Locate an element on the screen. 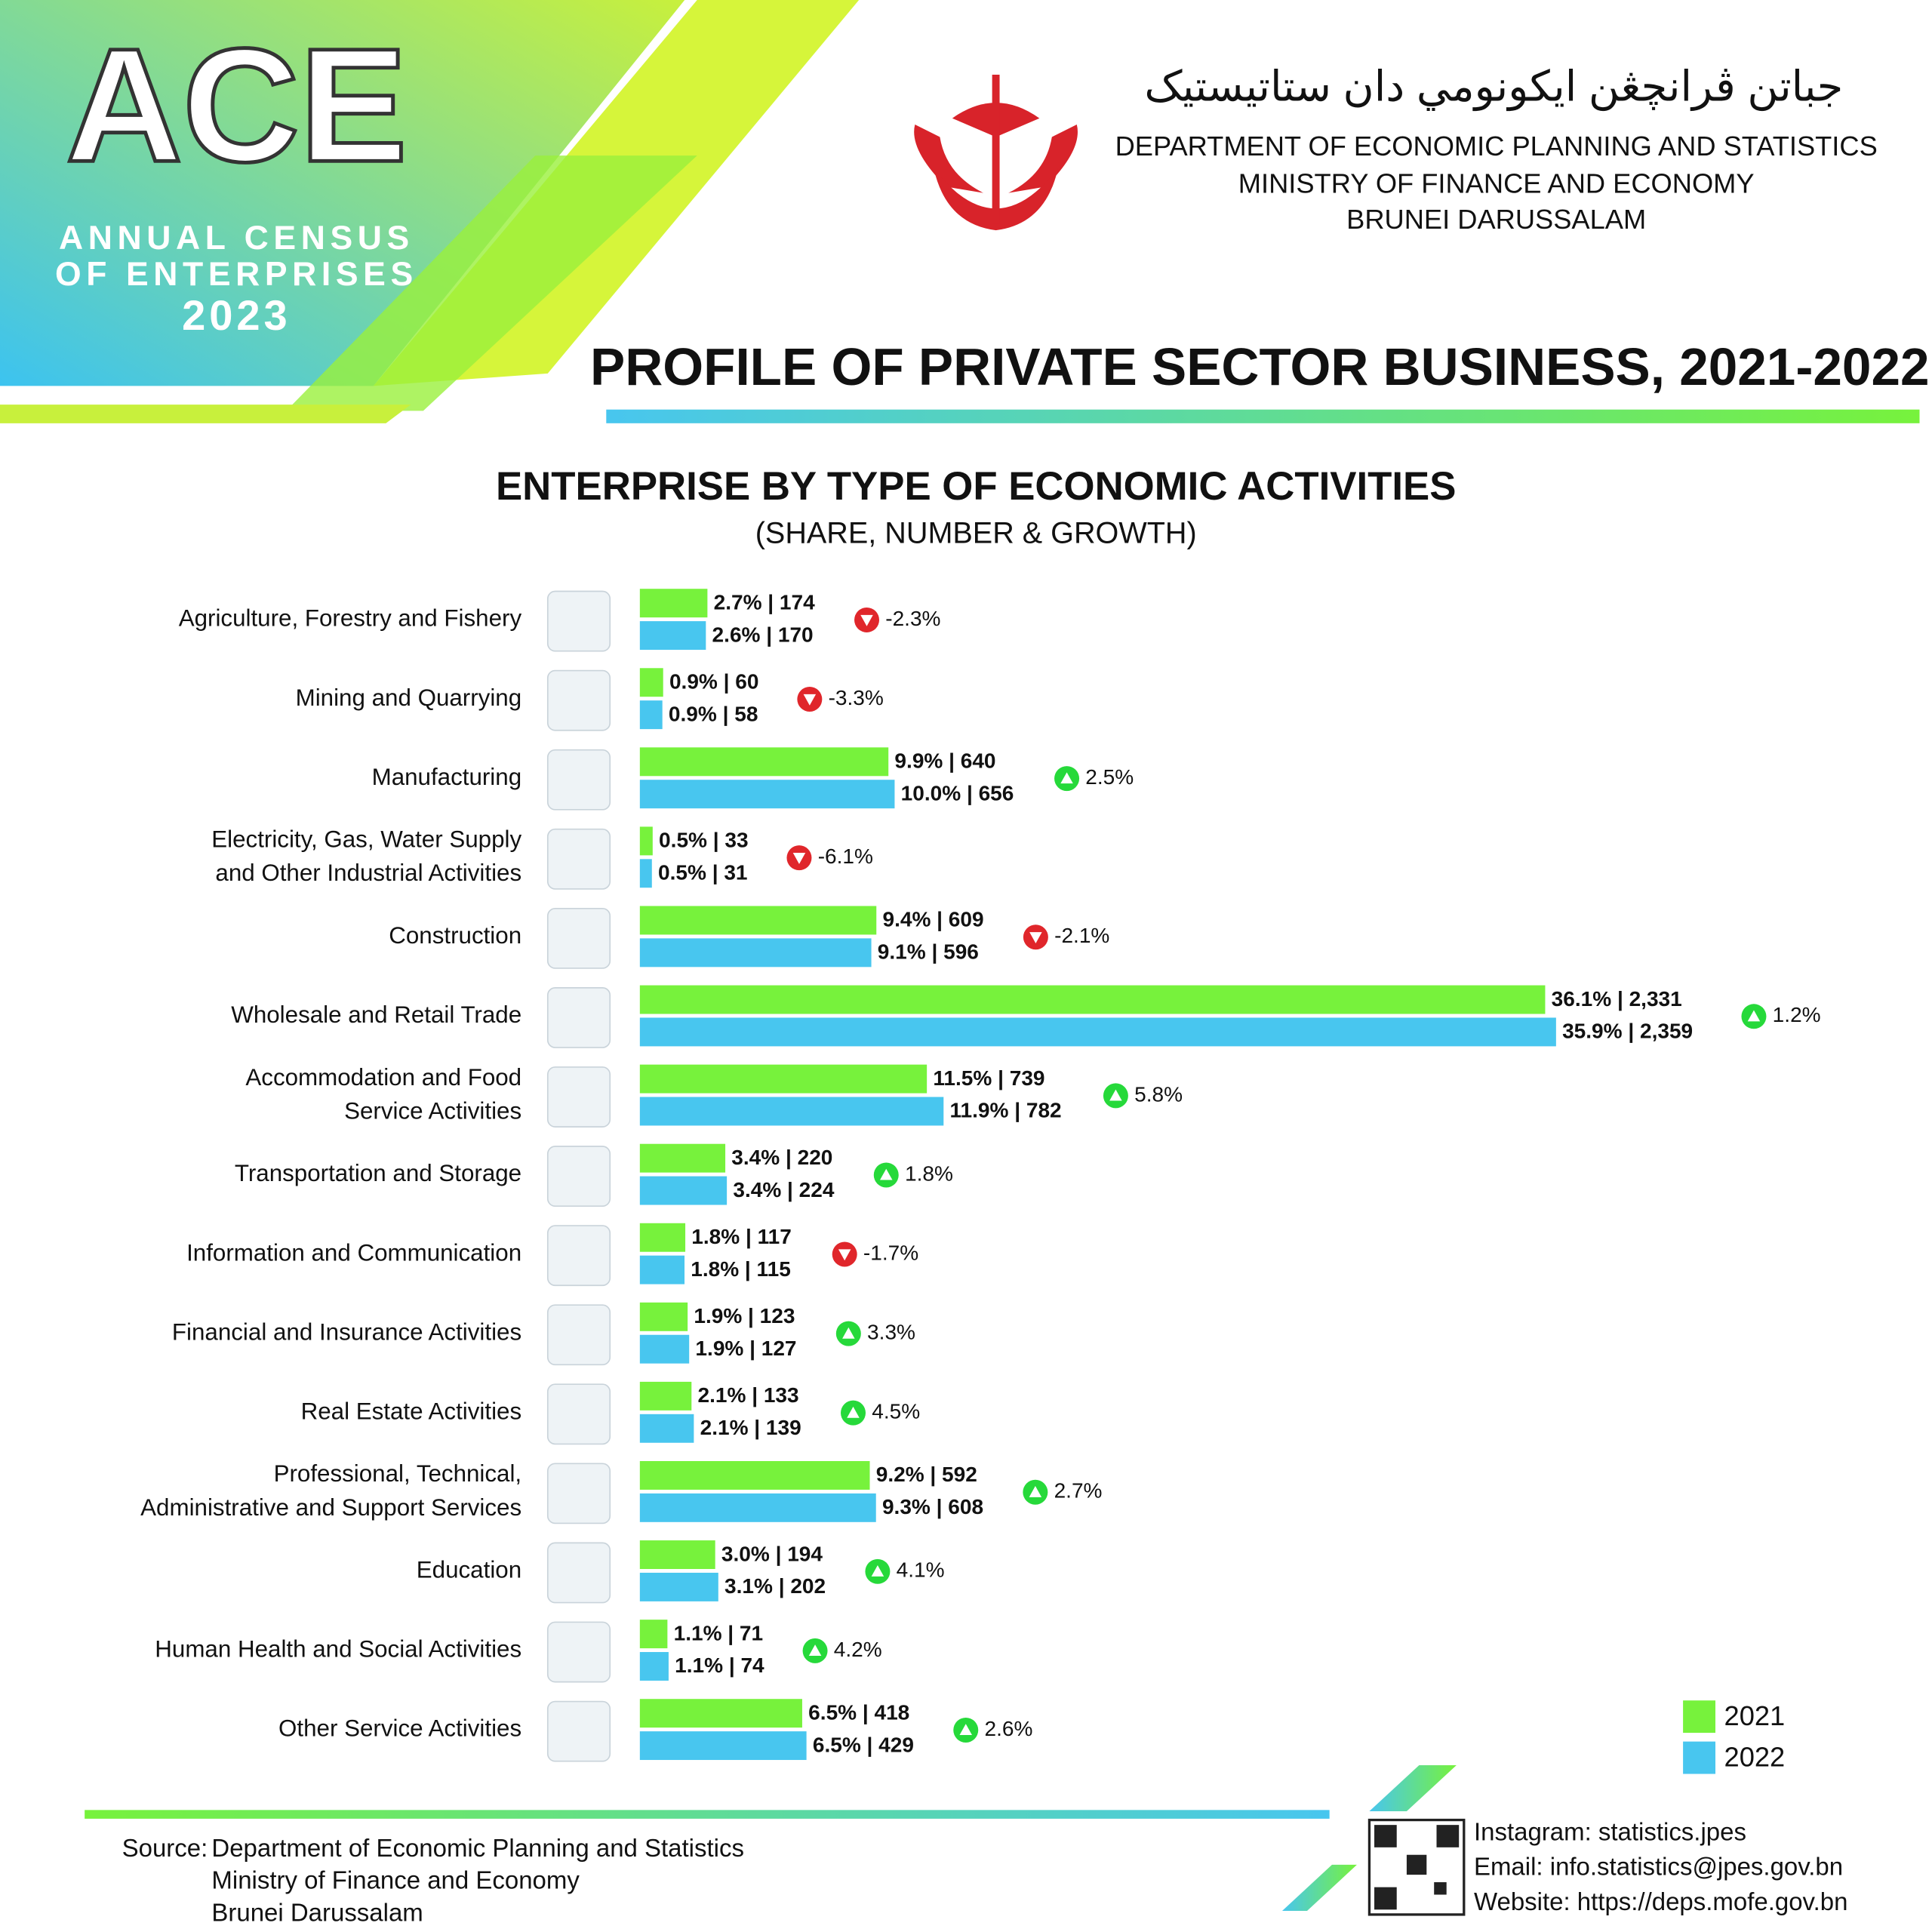 The height and width of the screenshot is (1932, 1932). crest is located at coordinates (996, 152).